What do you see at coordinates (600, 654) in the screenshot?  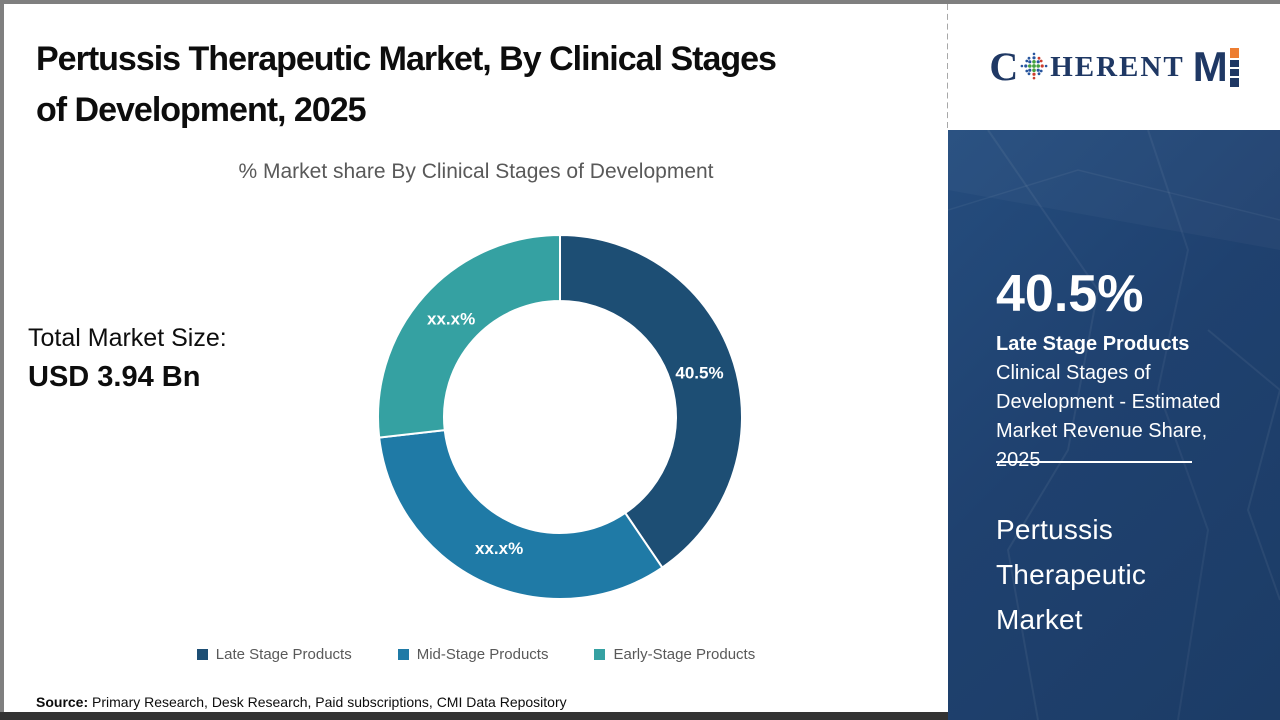 I see `legend-swatch-early-stage` at bounding box center [600, 654].